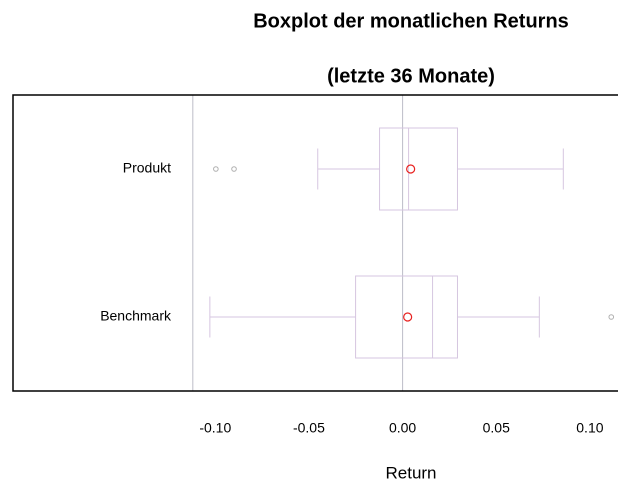 The image size is (618, 483). Describe the element at coordinates (215, 428) in the screenshot. I see `x-tick-label: -0.10` at that location.